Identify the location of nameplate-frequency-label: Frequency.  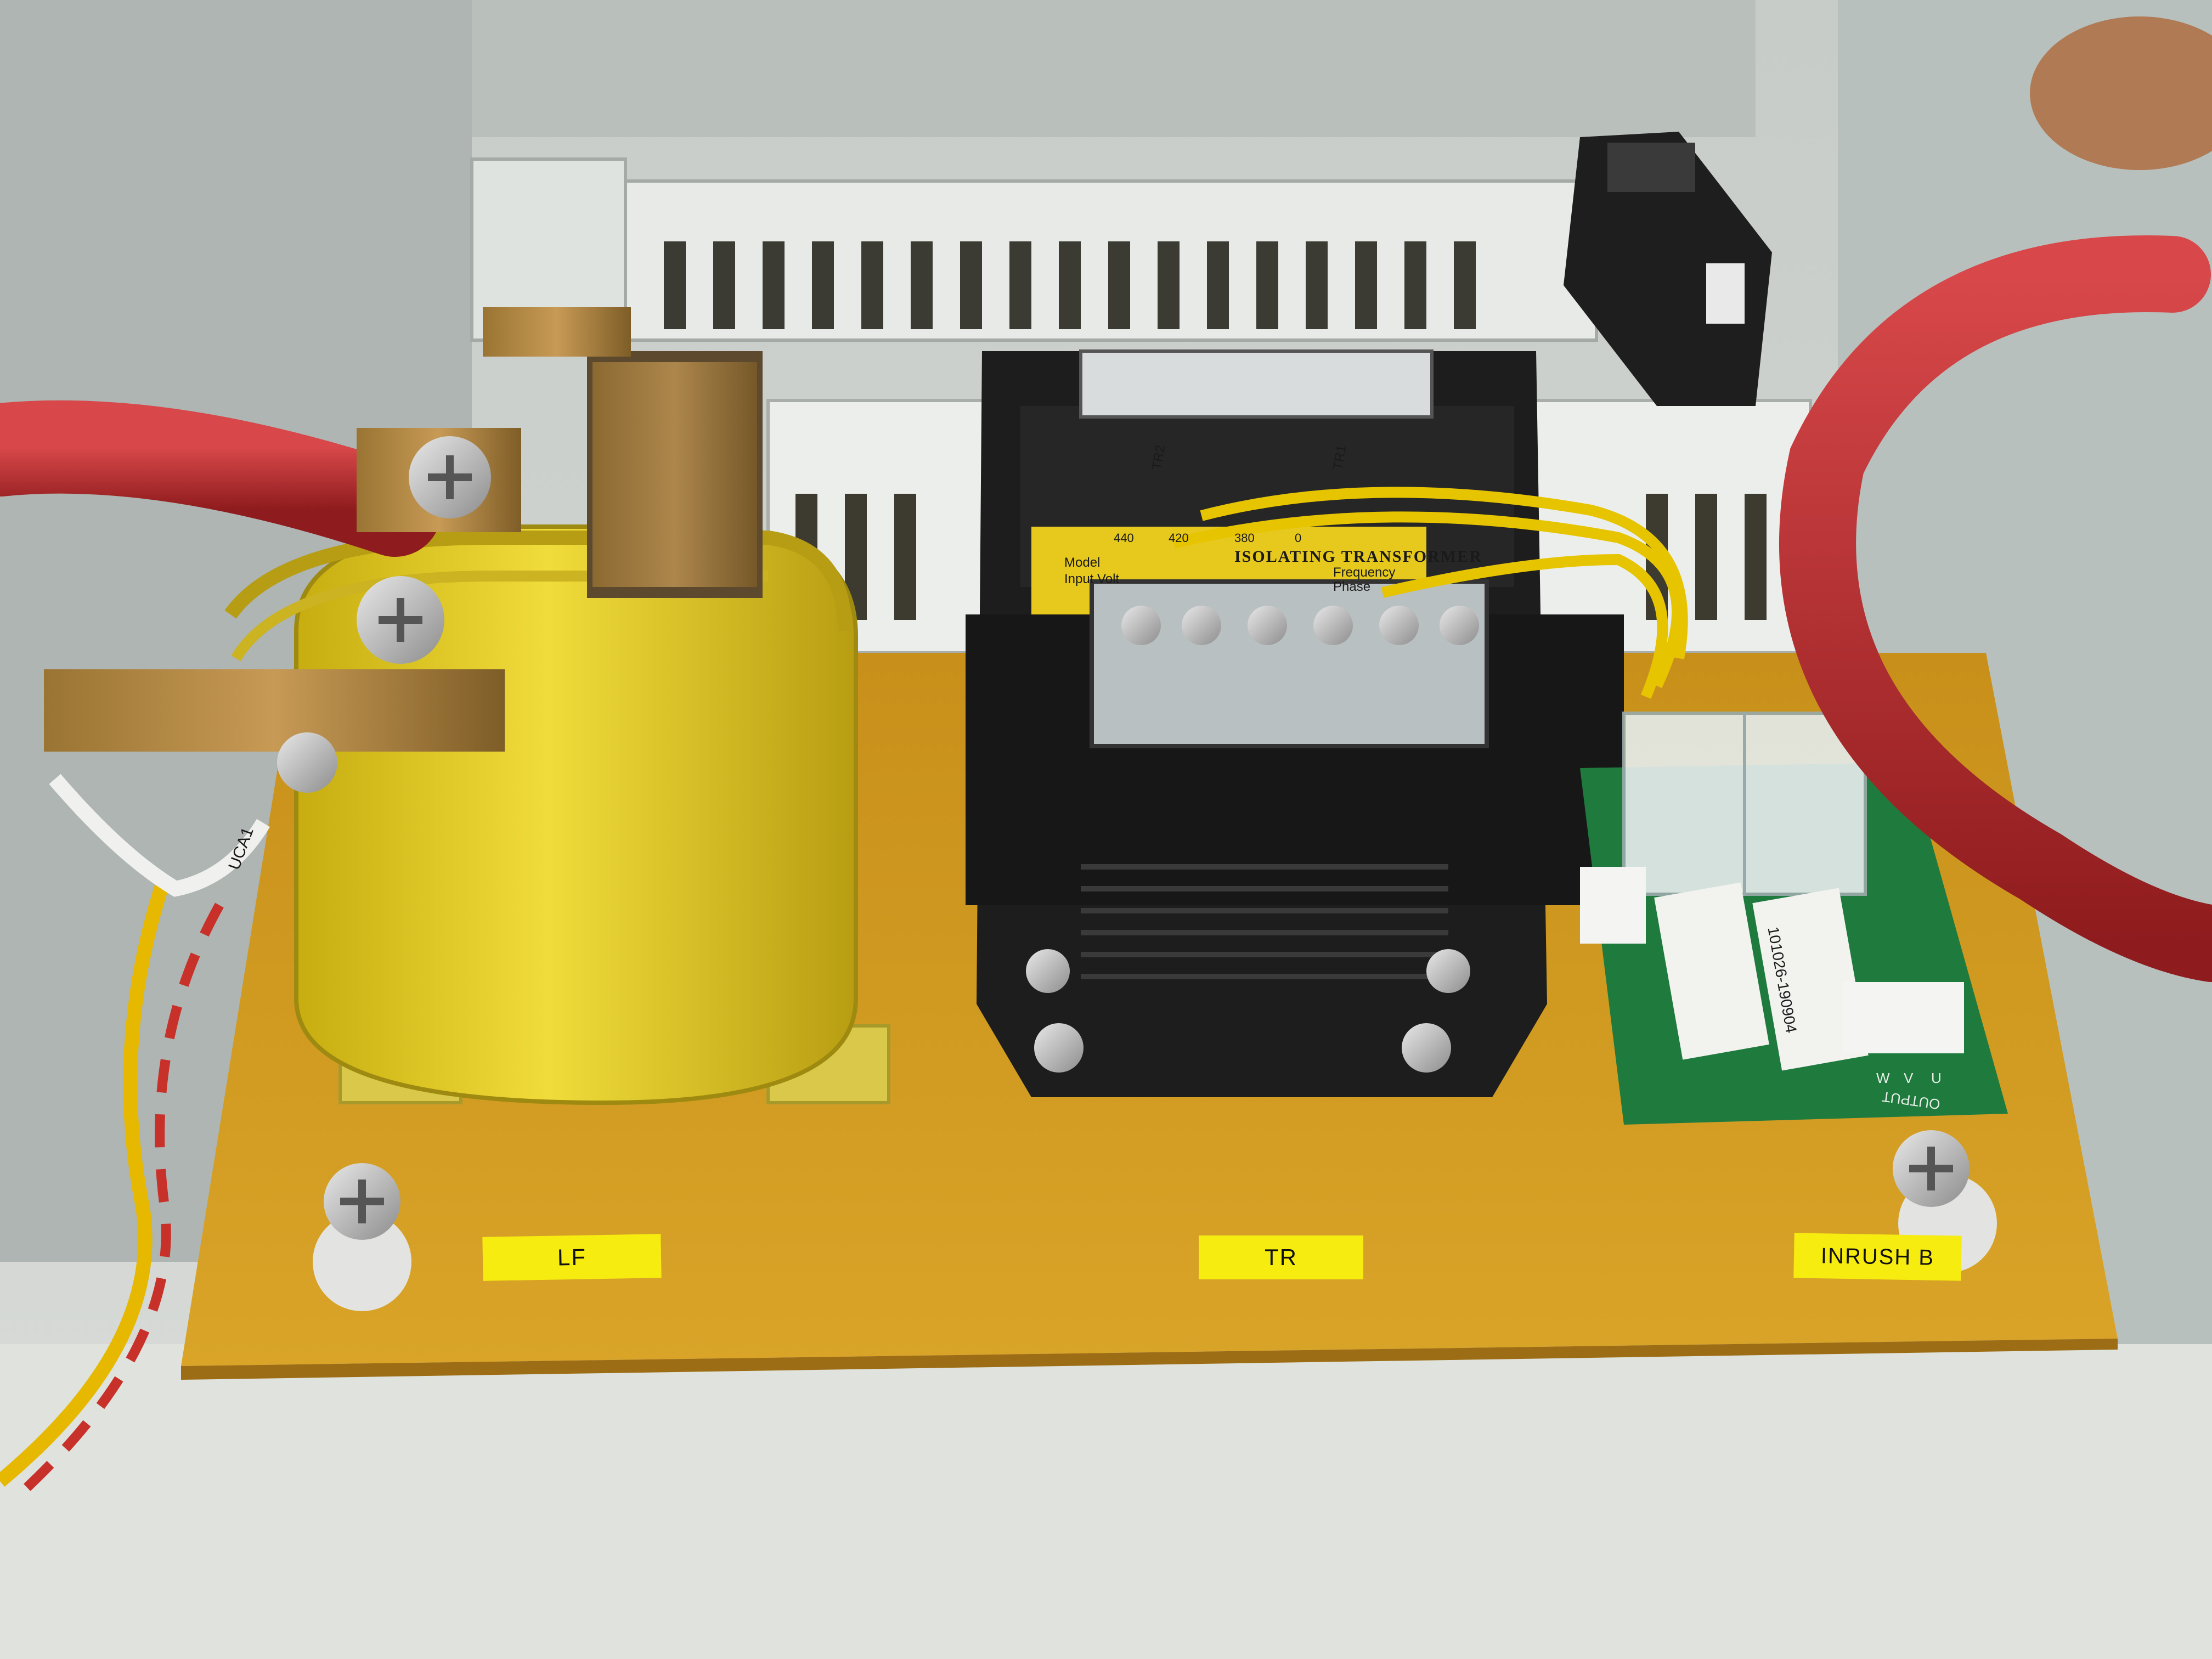
(1365, 572).